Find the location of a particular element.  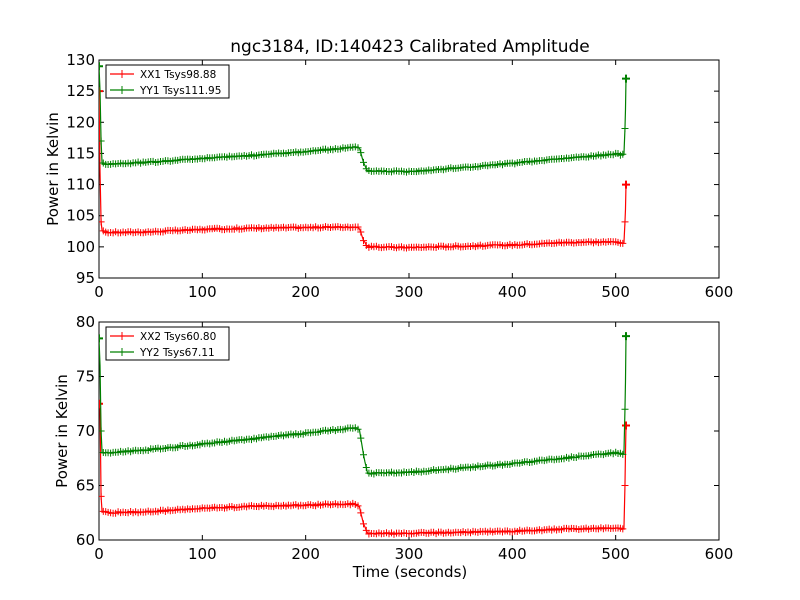

legend-label: YY2 Tsys67.11 is located at coordinates (177, 353).